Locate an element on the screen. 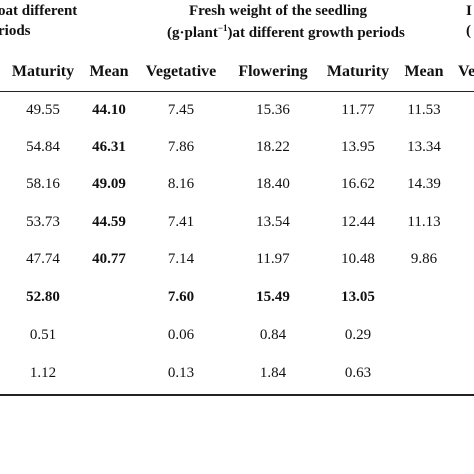  cell-maturity-1: 47.74 is located at coordinates (43, 259).